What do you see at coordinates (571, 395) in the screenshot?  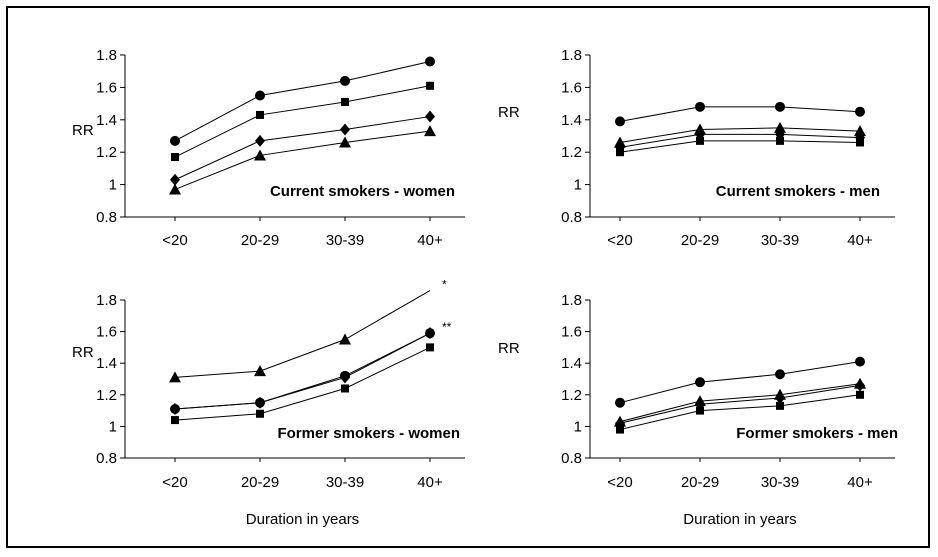 I see `y-tick-label: 1.2` at bounding box center [571, 395].